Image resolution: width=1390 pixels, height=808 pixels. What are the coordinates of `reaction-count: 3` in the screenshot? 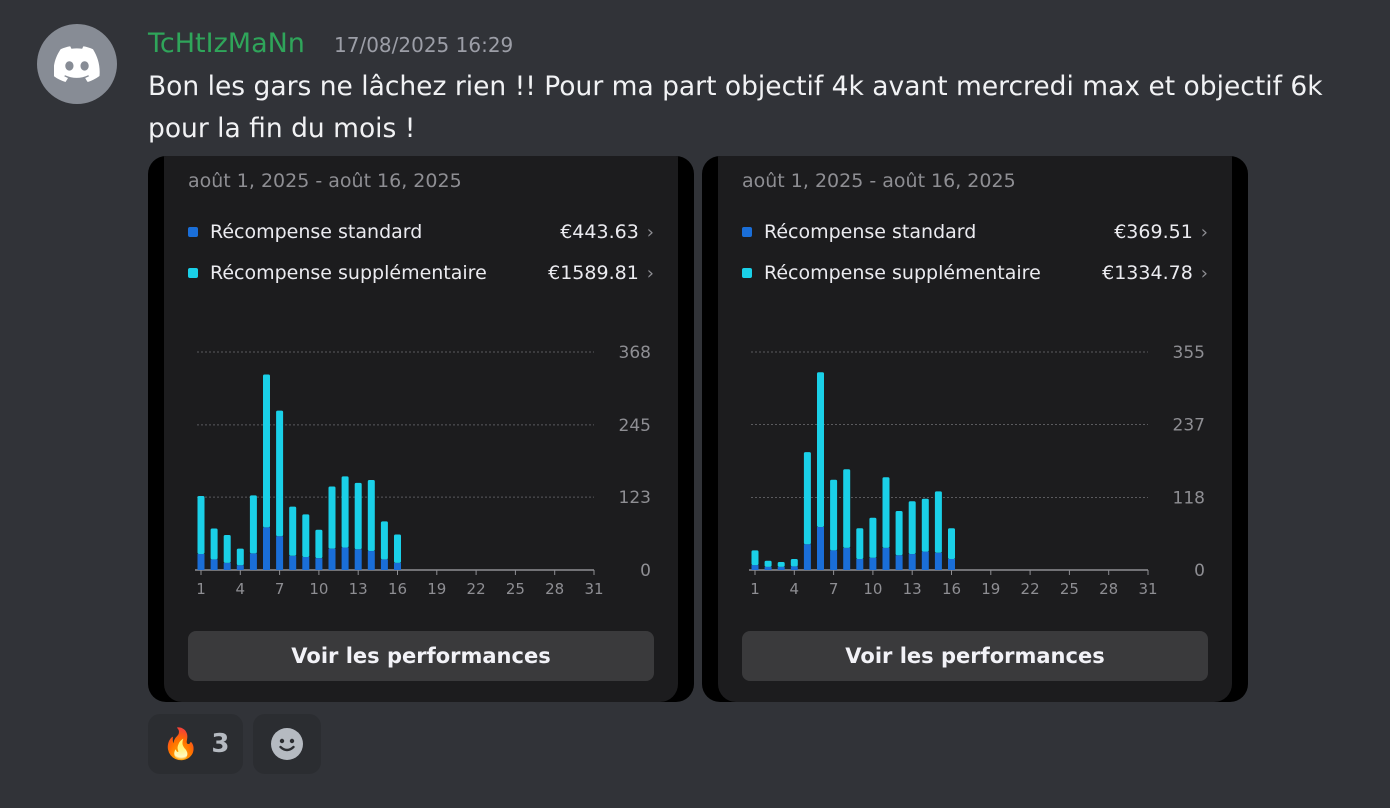 It's located at (220, 744).